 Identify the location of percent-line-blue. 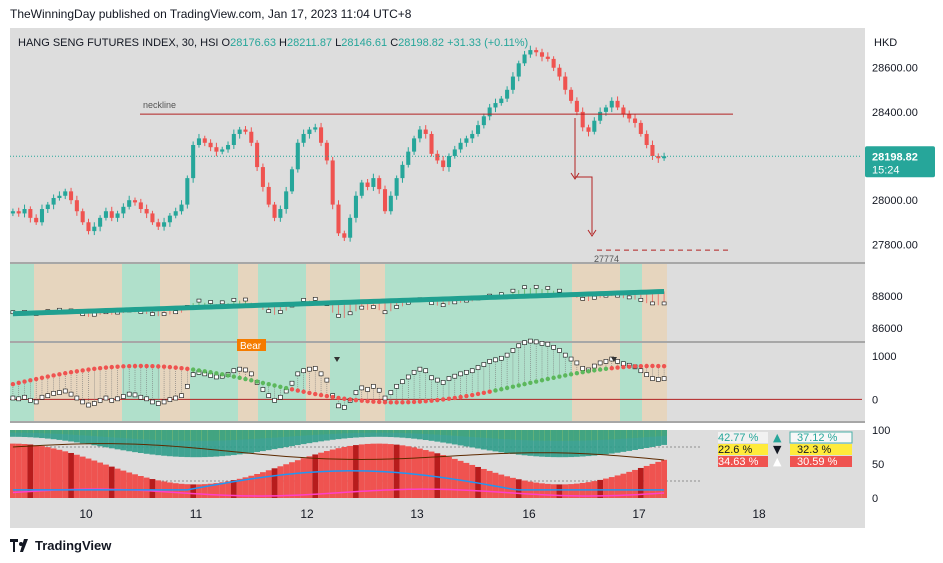
(338, 480).